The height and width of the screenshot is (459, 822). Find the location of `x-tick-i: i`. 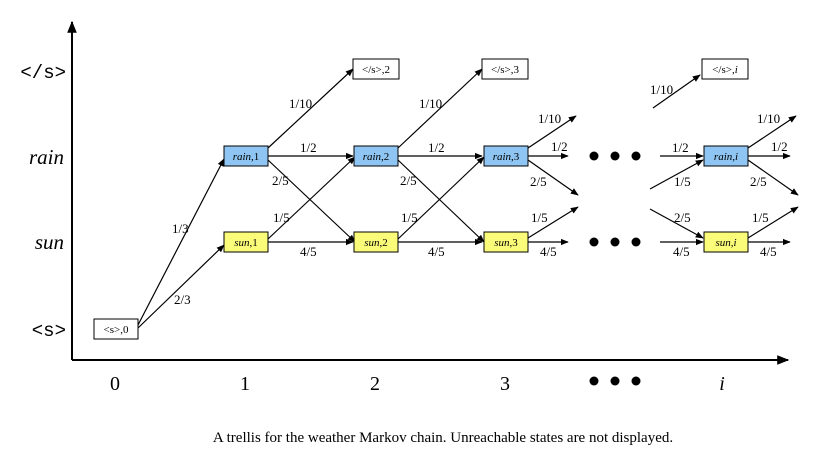

x-tick-i: i is located at coordinates (722, 384).